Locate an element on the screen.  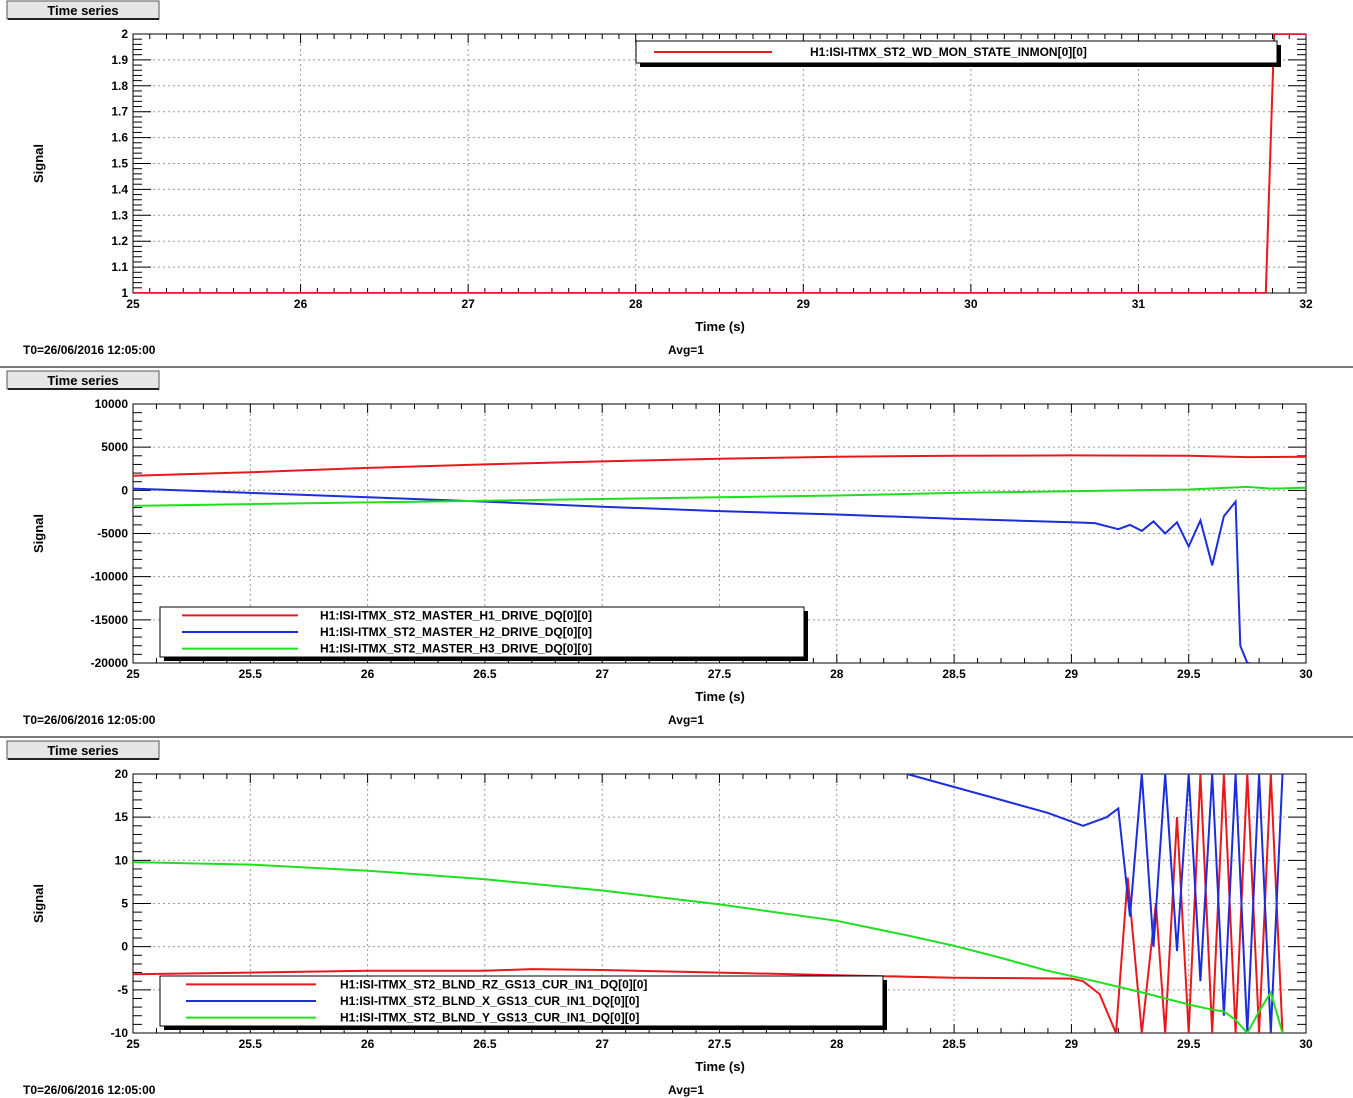
y-tick-label: 1.7 is located at coordinates (119, 112).